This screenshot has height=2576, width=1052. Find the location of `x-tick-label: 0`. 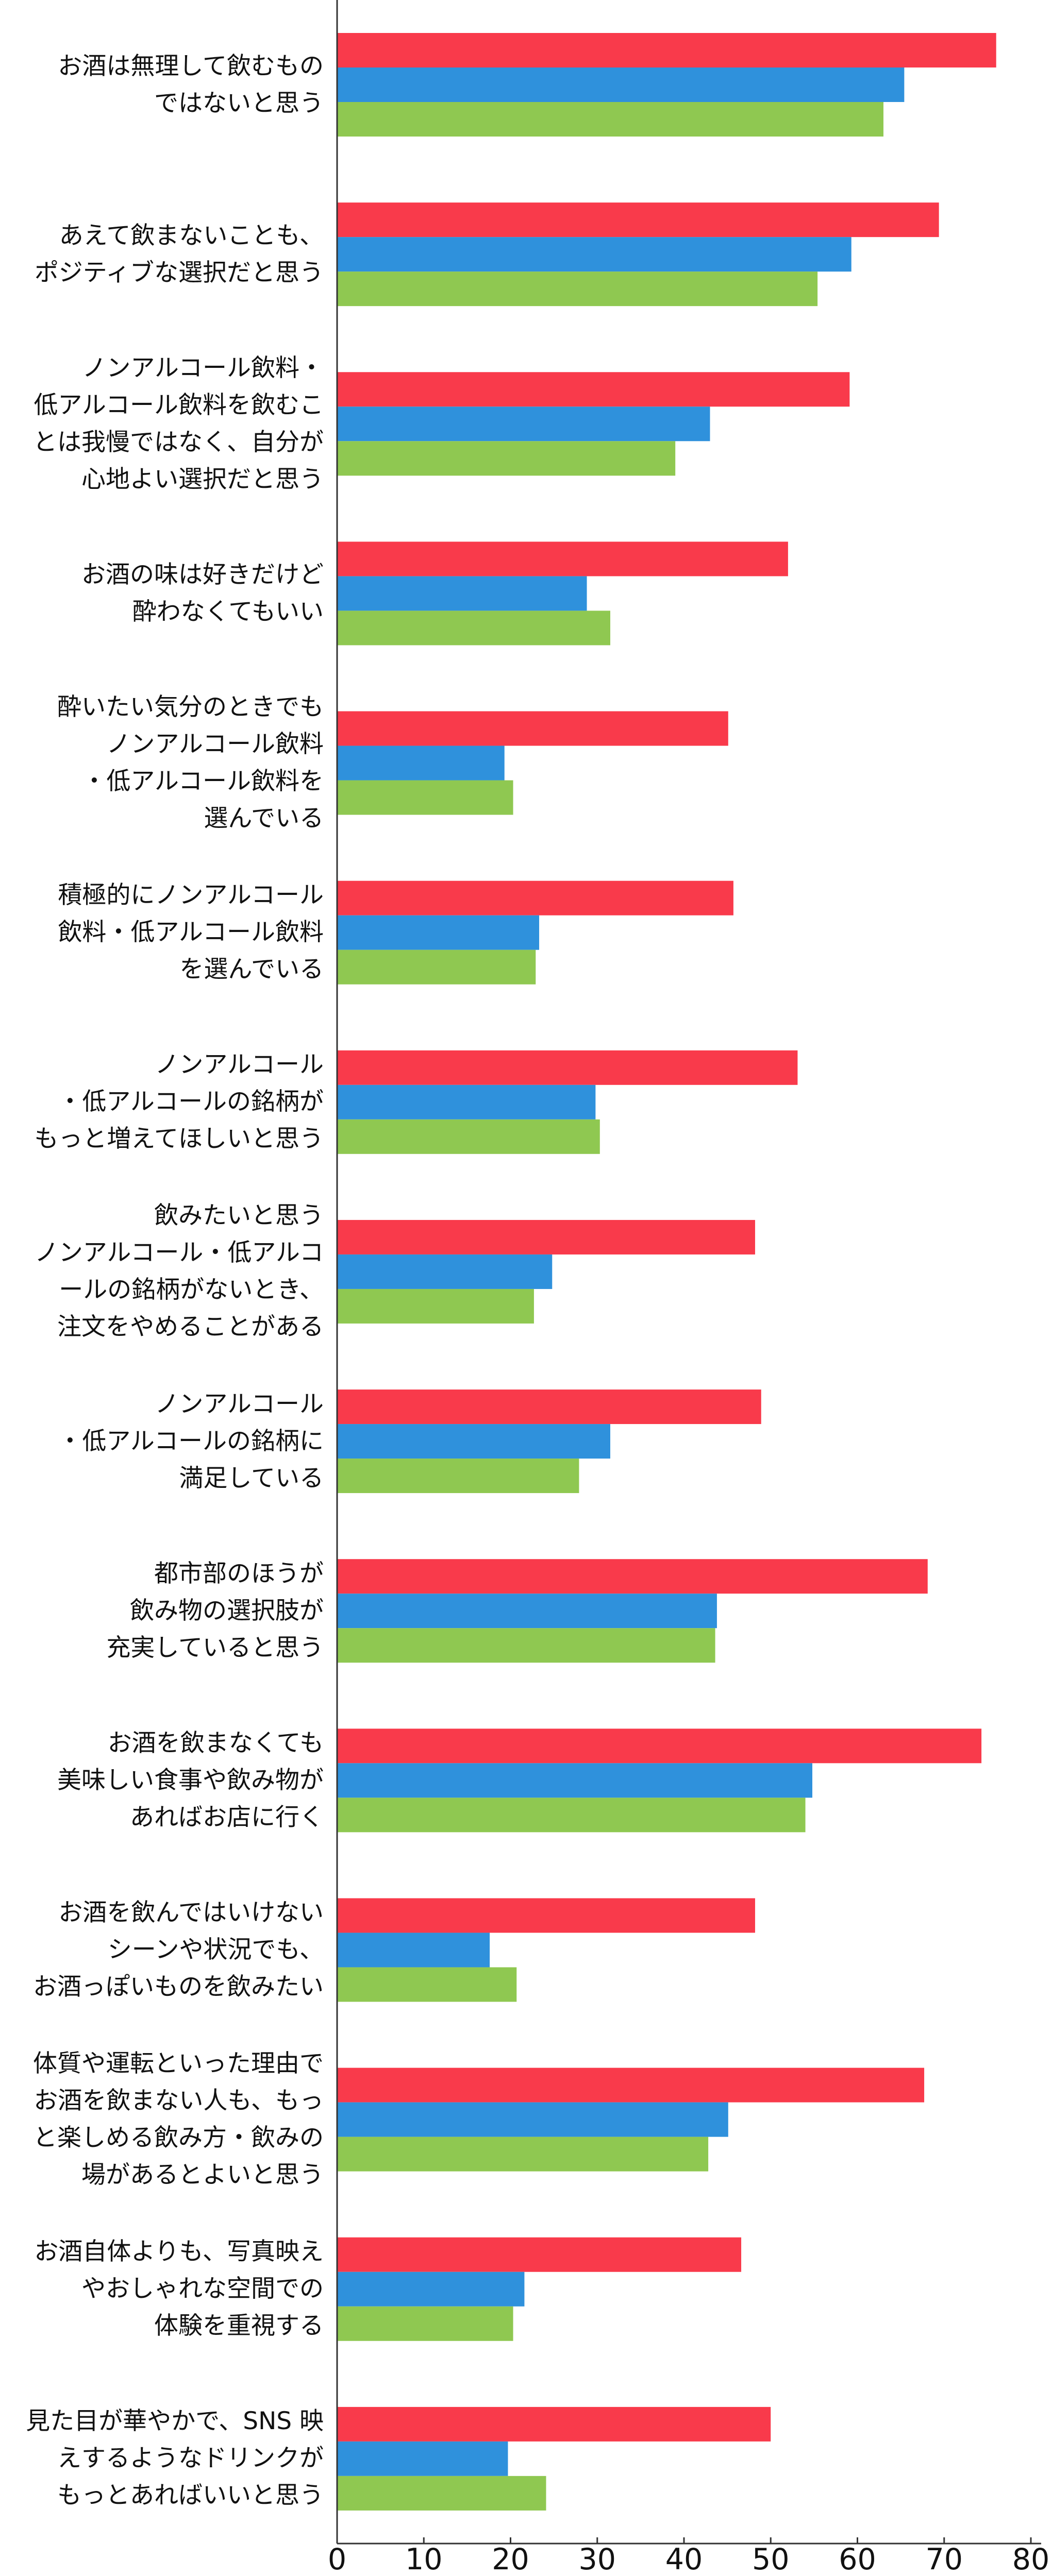

x-tick-label: 0 is located at coordinates (337, 2559).